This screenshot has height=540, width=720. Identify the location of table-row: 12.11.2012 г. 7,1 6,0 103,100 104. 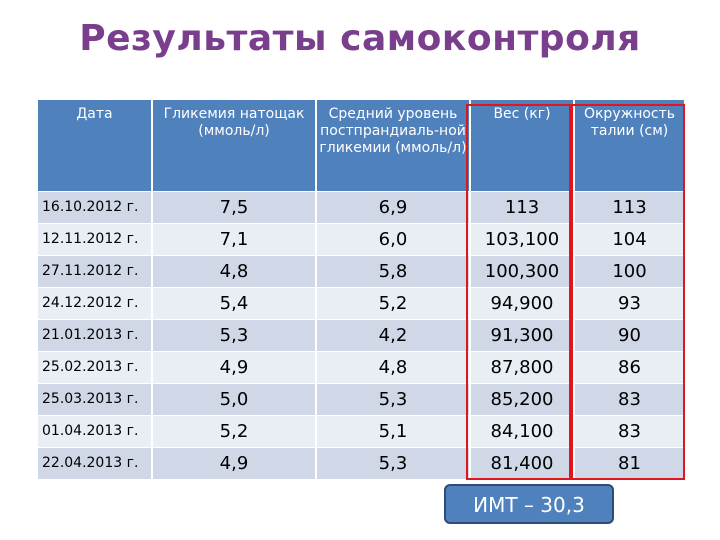
(361, 238).